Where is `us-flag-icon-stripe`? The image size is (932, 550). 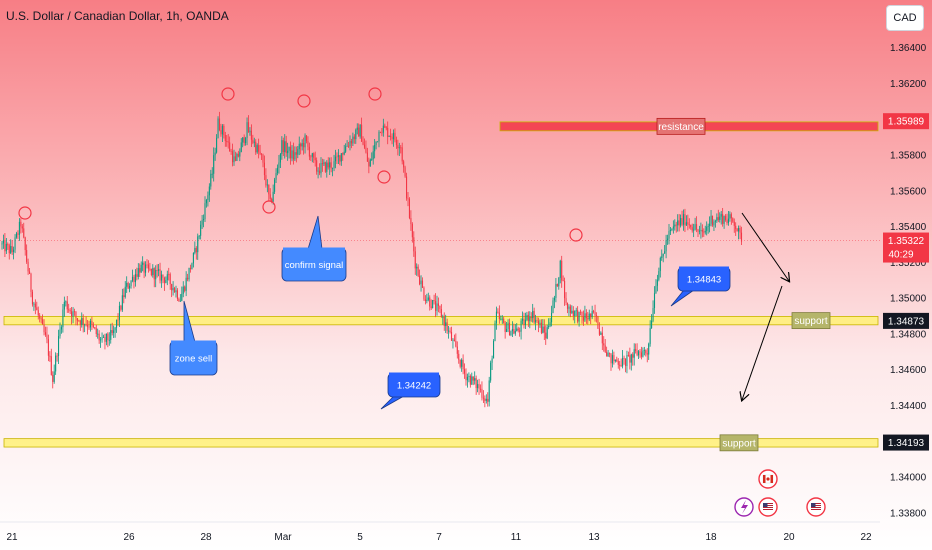
us-flag-icon-stripe is located at coordinates (768, 507).